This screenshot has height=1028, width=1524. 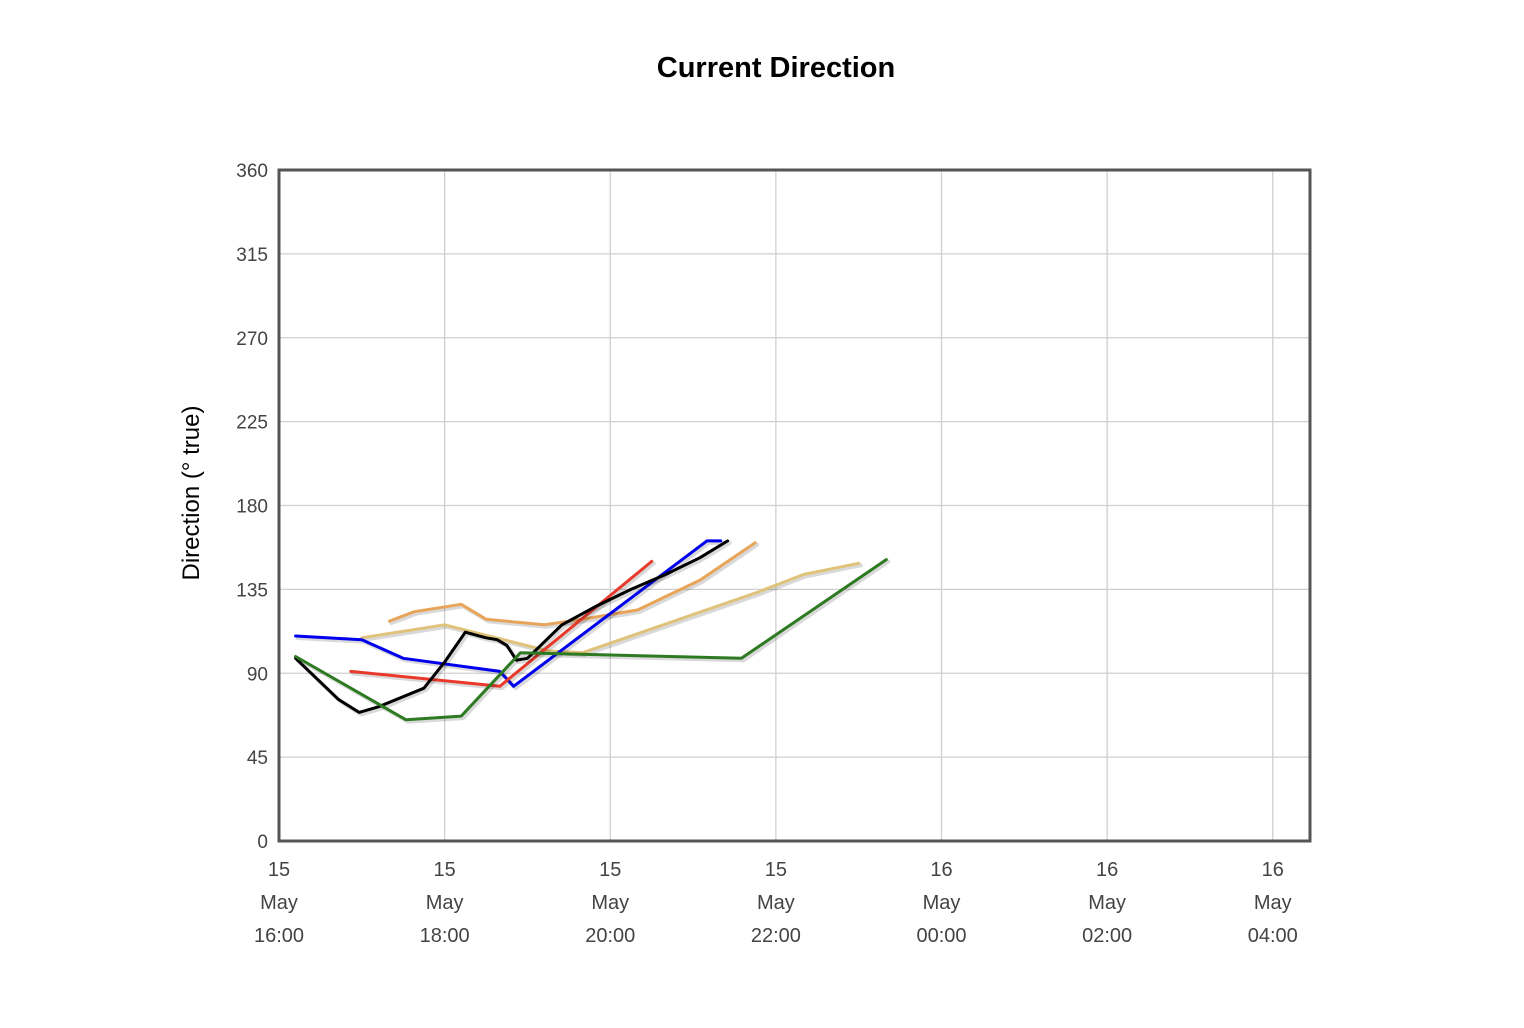 What do you see at coordinates (252, 423) in the screenshot?
I see `y-tick-label: 225` at bounding box center [252, 423].